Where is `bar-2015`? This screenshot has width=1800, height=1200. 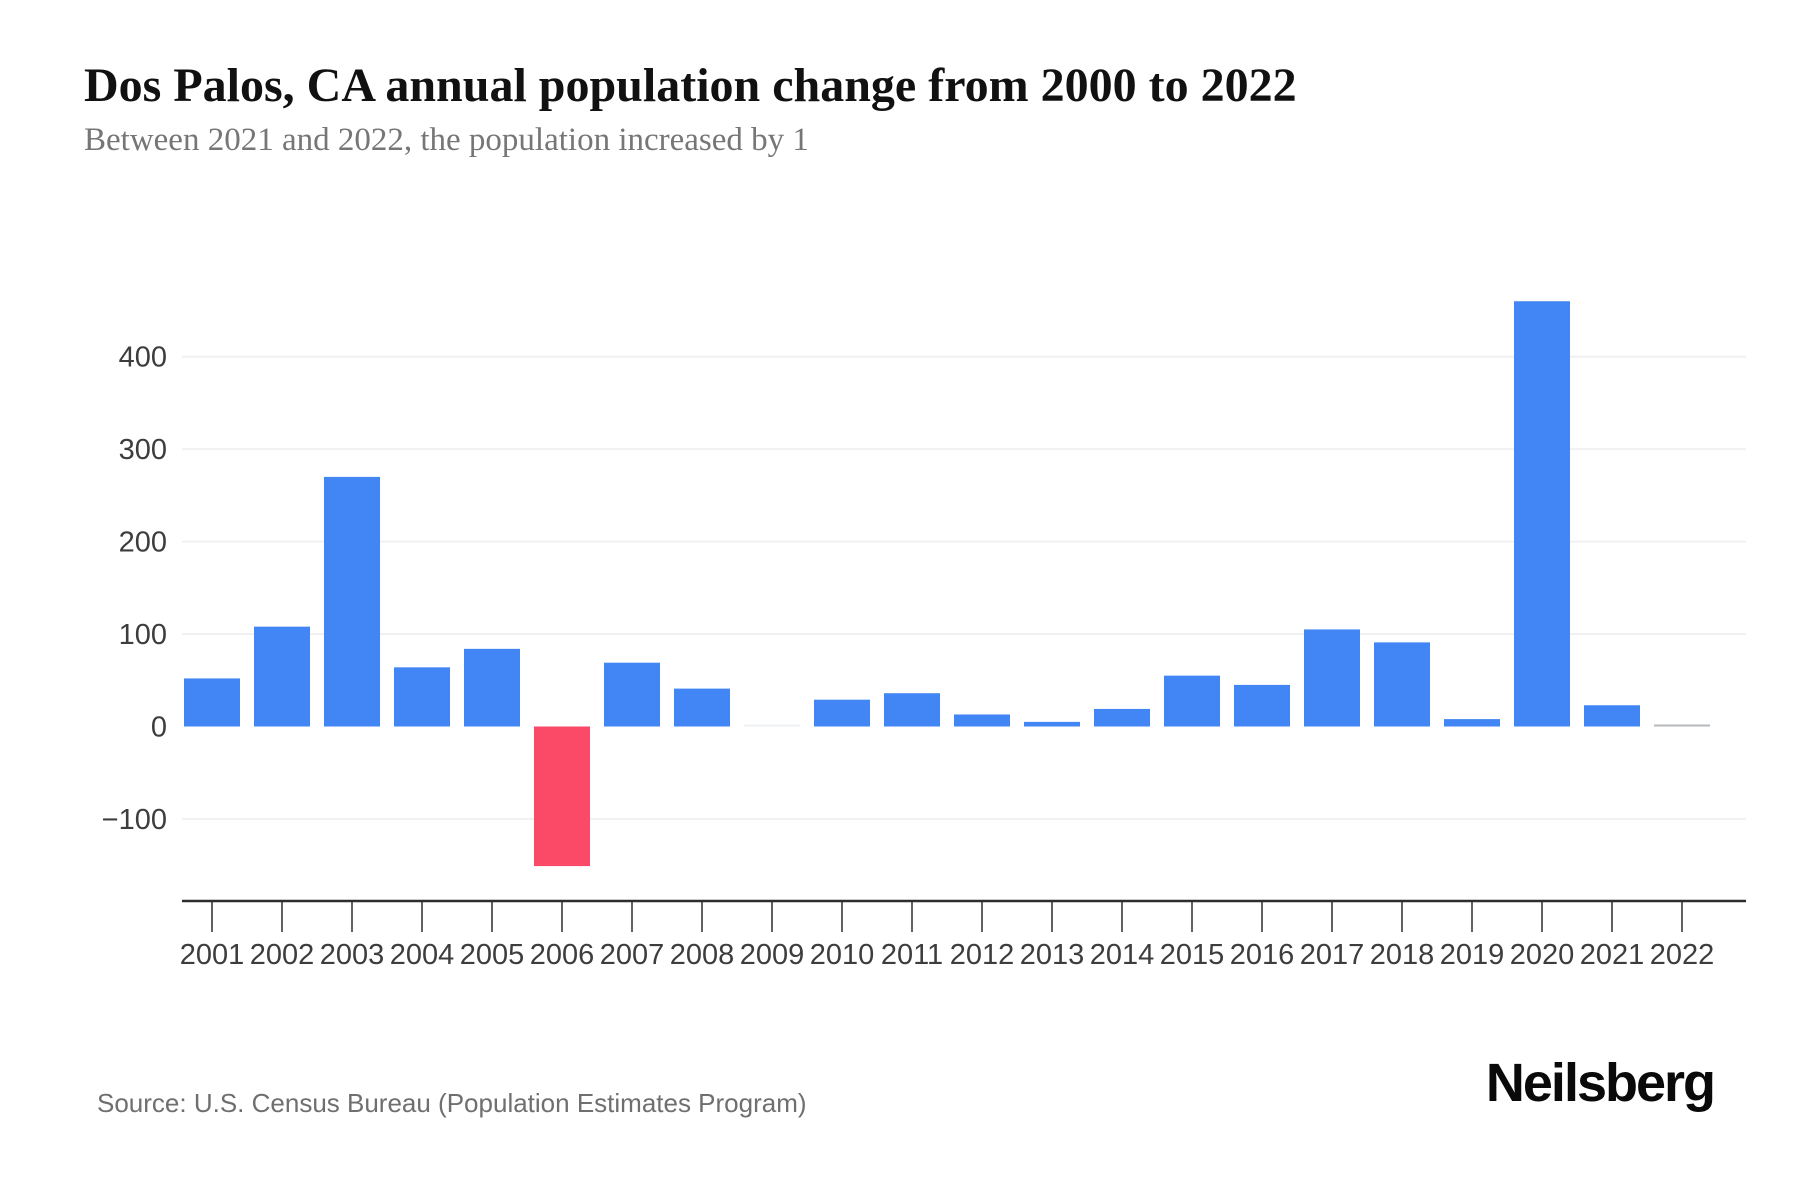
bar-2015 is located at coordinates (1192, 701).